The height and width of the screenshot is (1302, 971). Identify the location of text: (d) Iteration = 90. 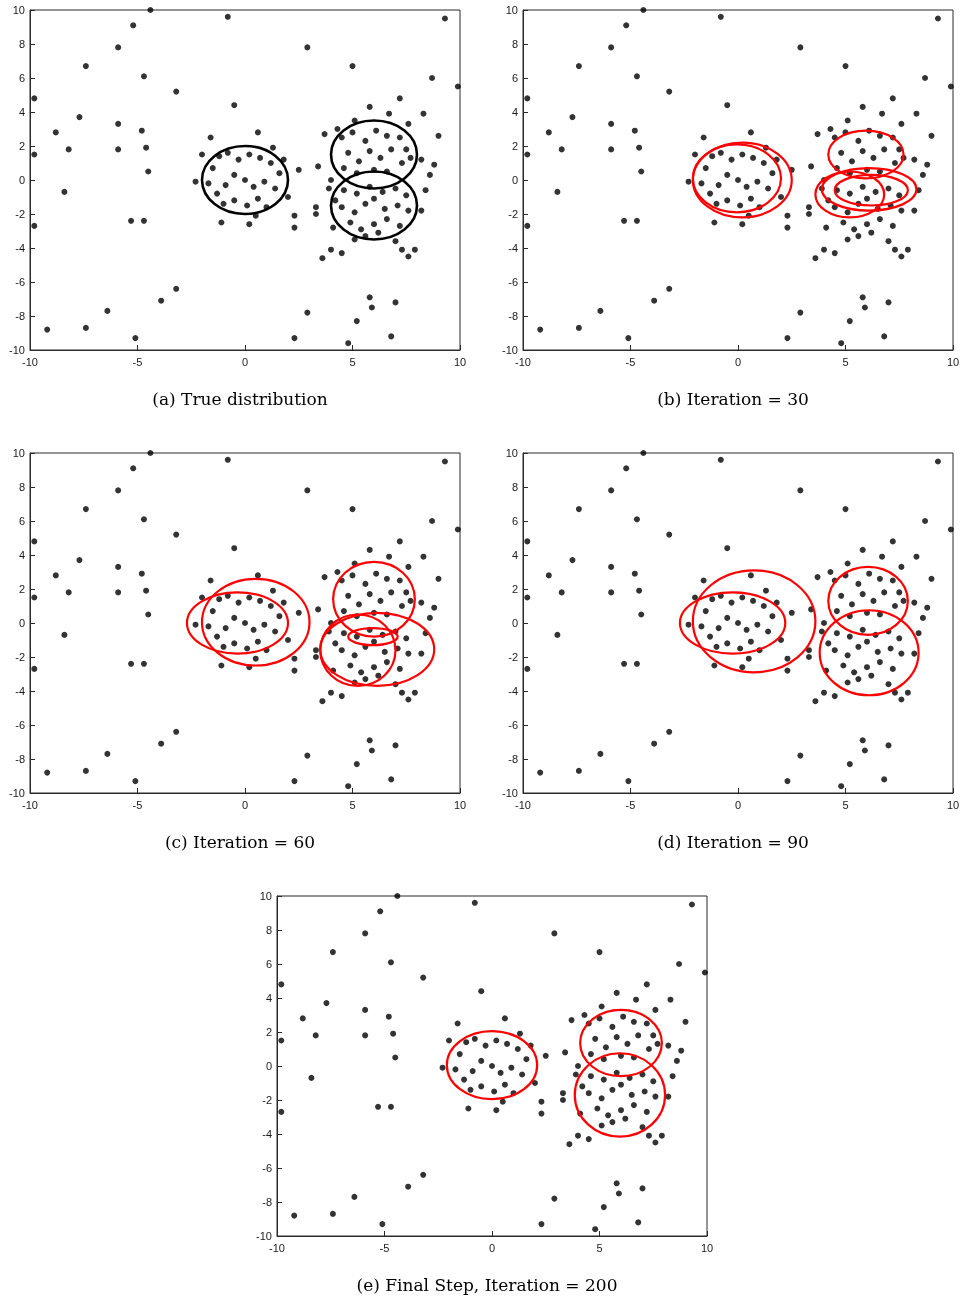
(733, 841).